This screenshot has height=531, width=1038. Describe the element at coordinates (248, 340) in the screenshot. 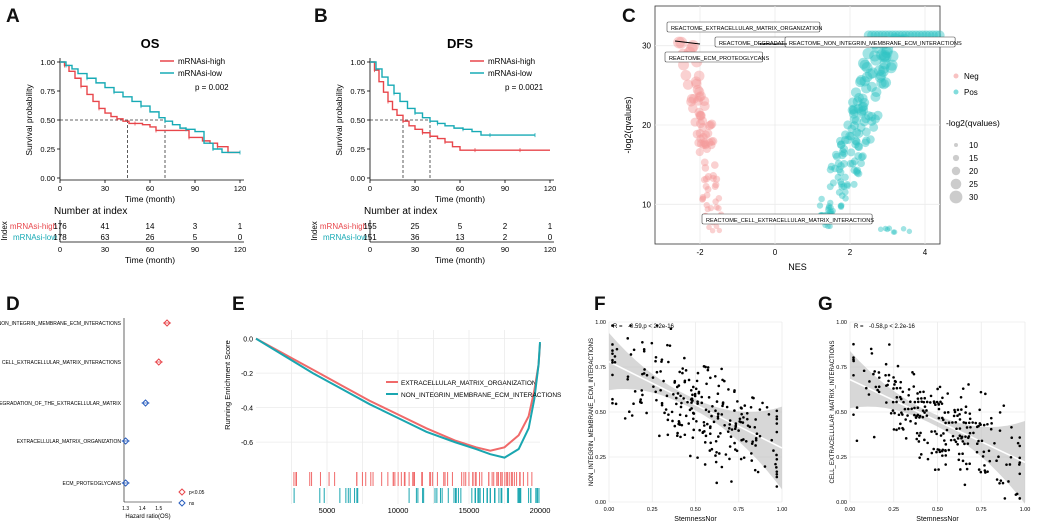

I see `y-tick-label: 0.0` at that location.